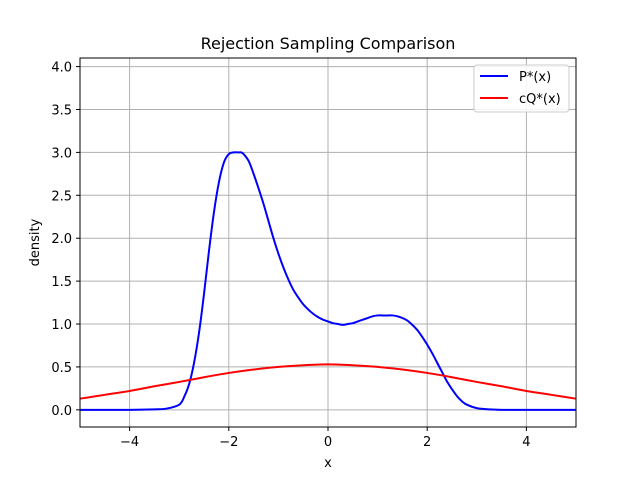 This screenshot has height=480, width=640. Describe the element at coordinates (61, 368) in the screenshot. I see `y-tick-label: 0.5` at that location.